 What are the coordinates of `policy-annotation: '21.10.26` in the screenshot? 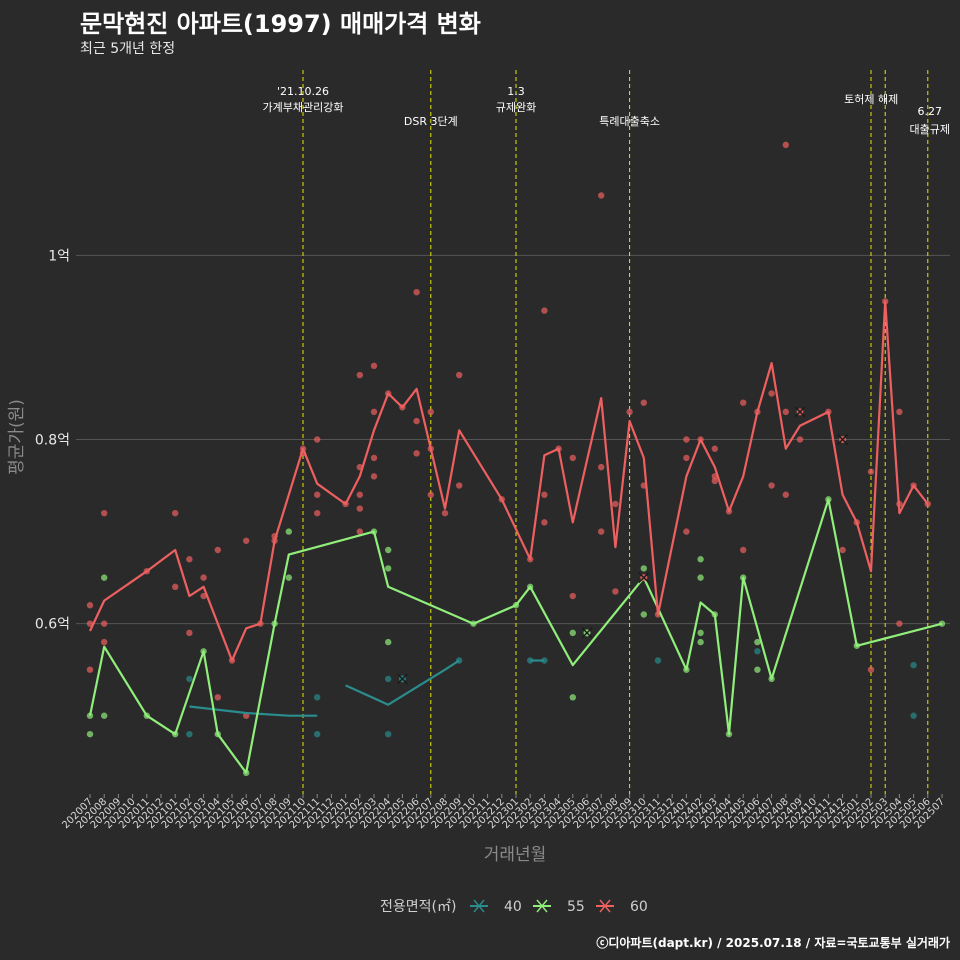 It's located at (303, 91).